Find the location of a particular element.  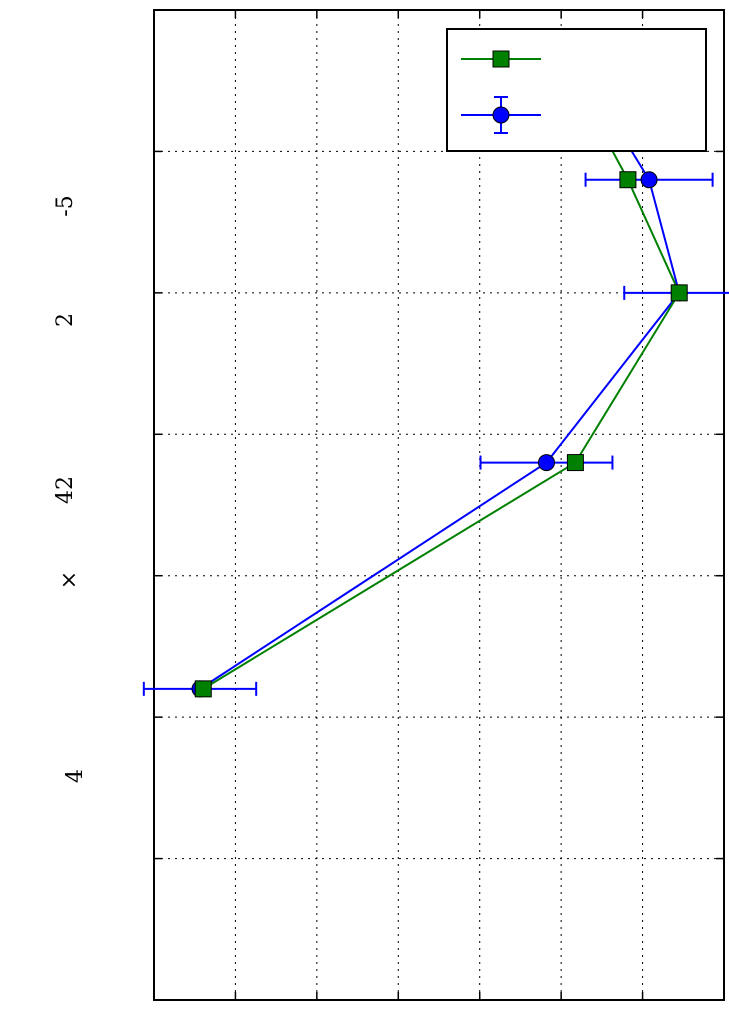

tick-label-1: -5 is located at coordinates (65, 205).